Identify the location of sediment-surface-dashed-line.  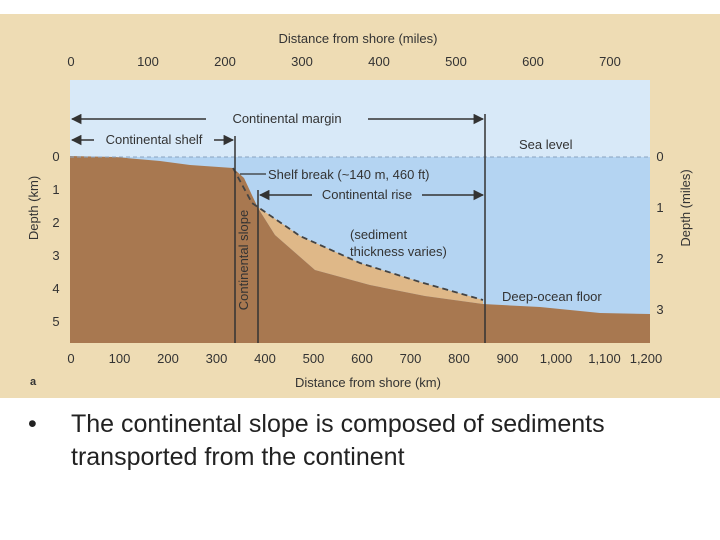
(358, 234).